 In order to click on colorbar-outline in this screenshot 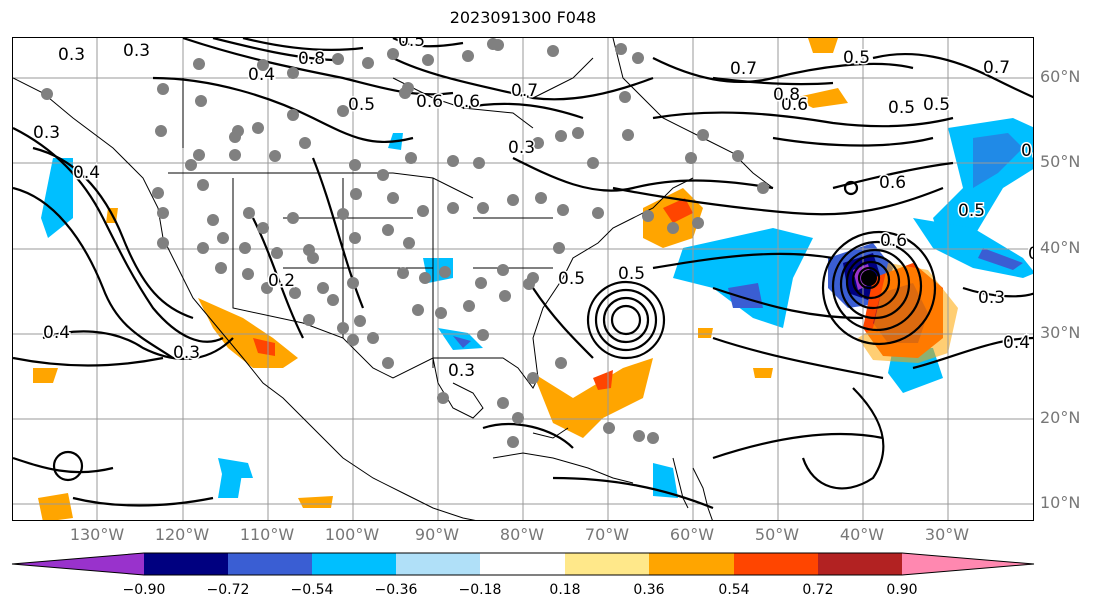, I will do `click(523, 564)`.